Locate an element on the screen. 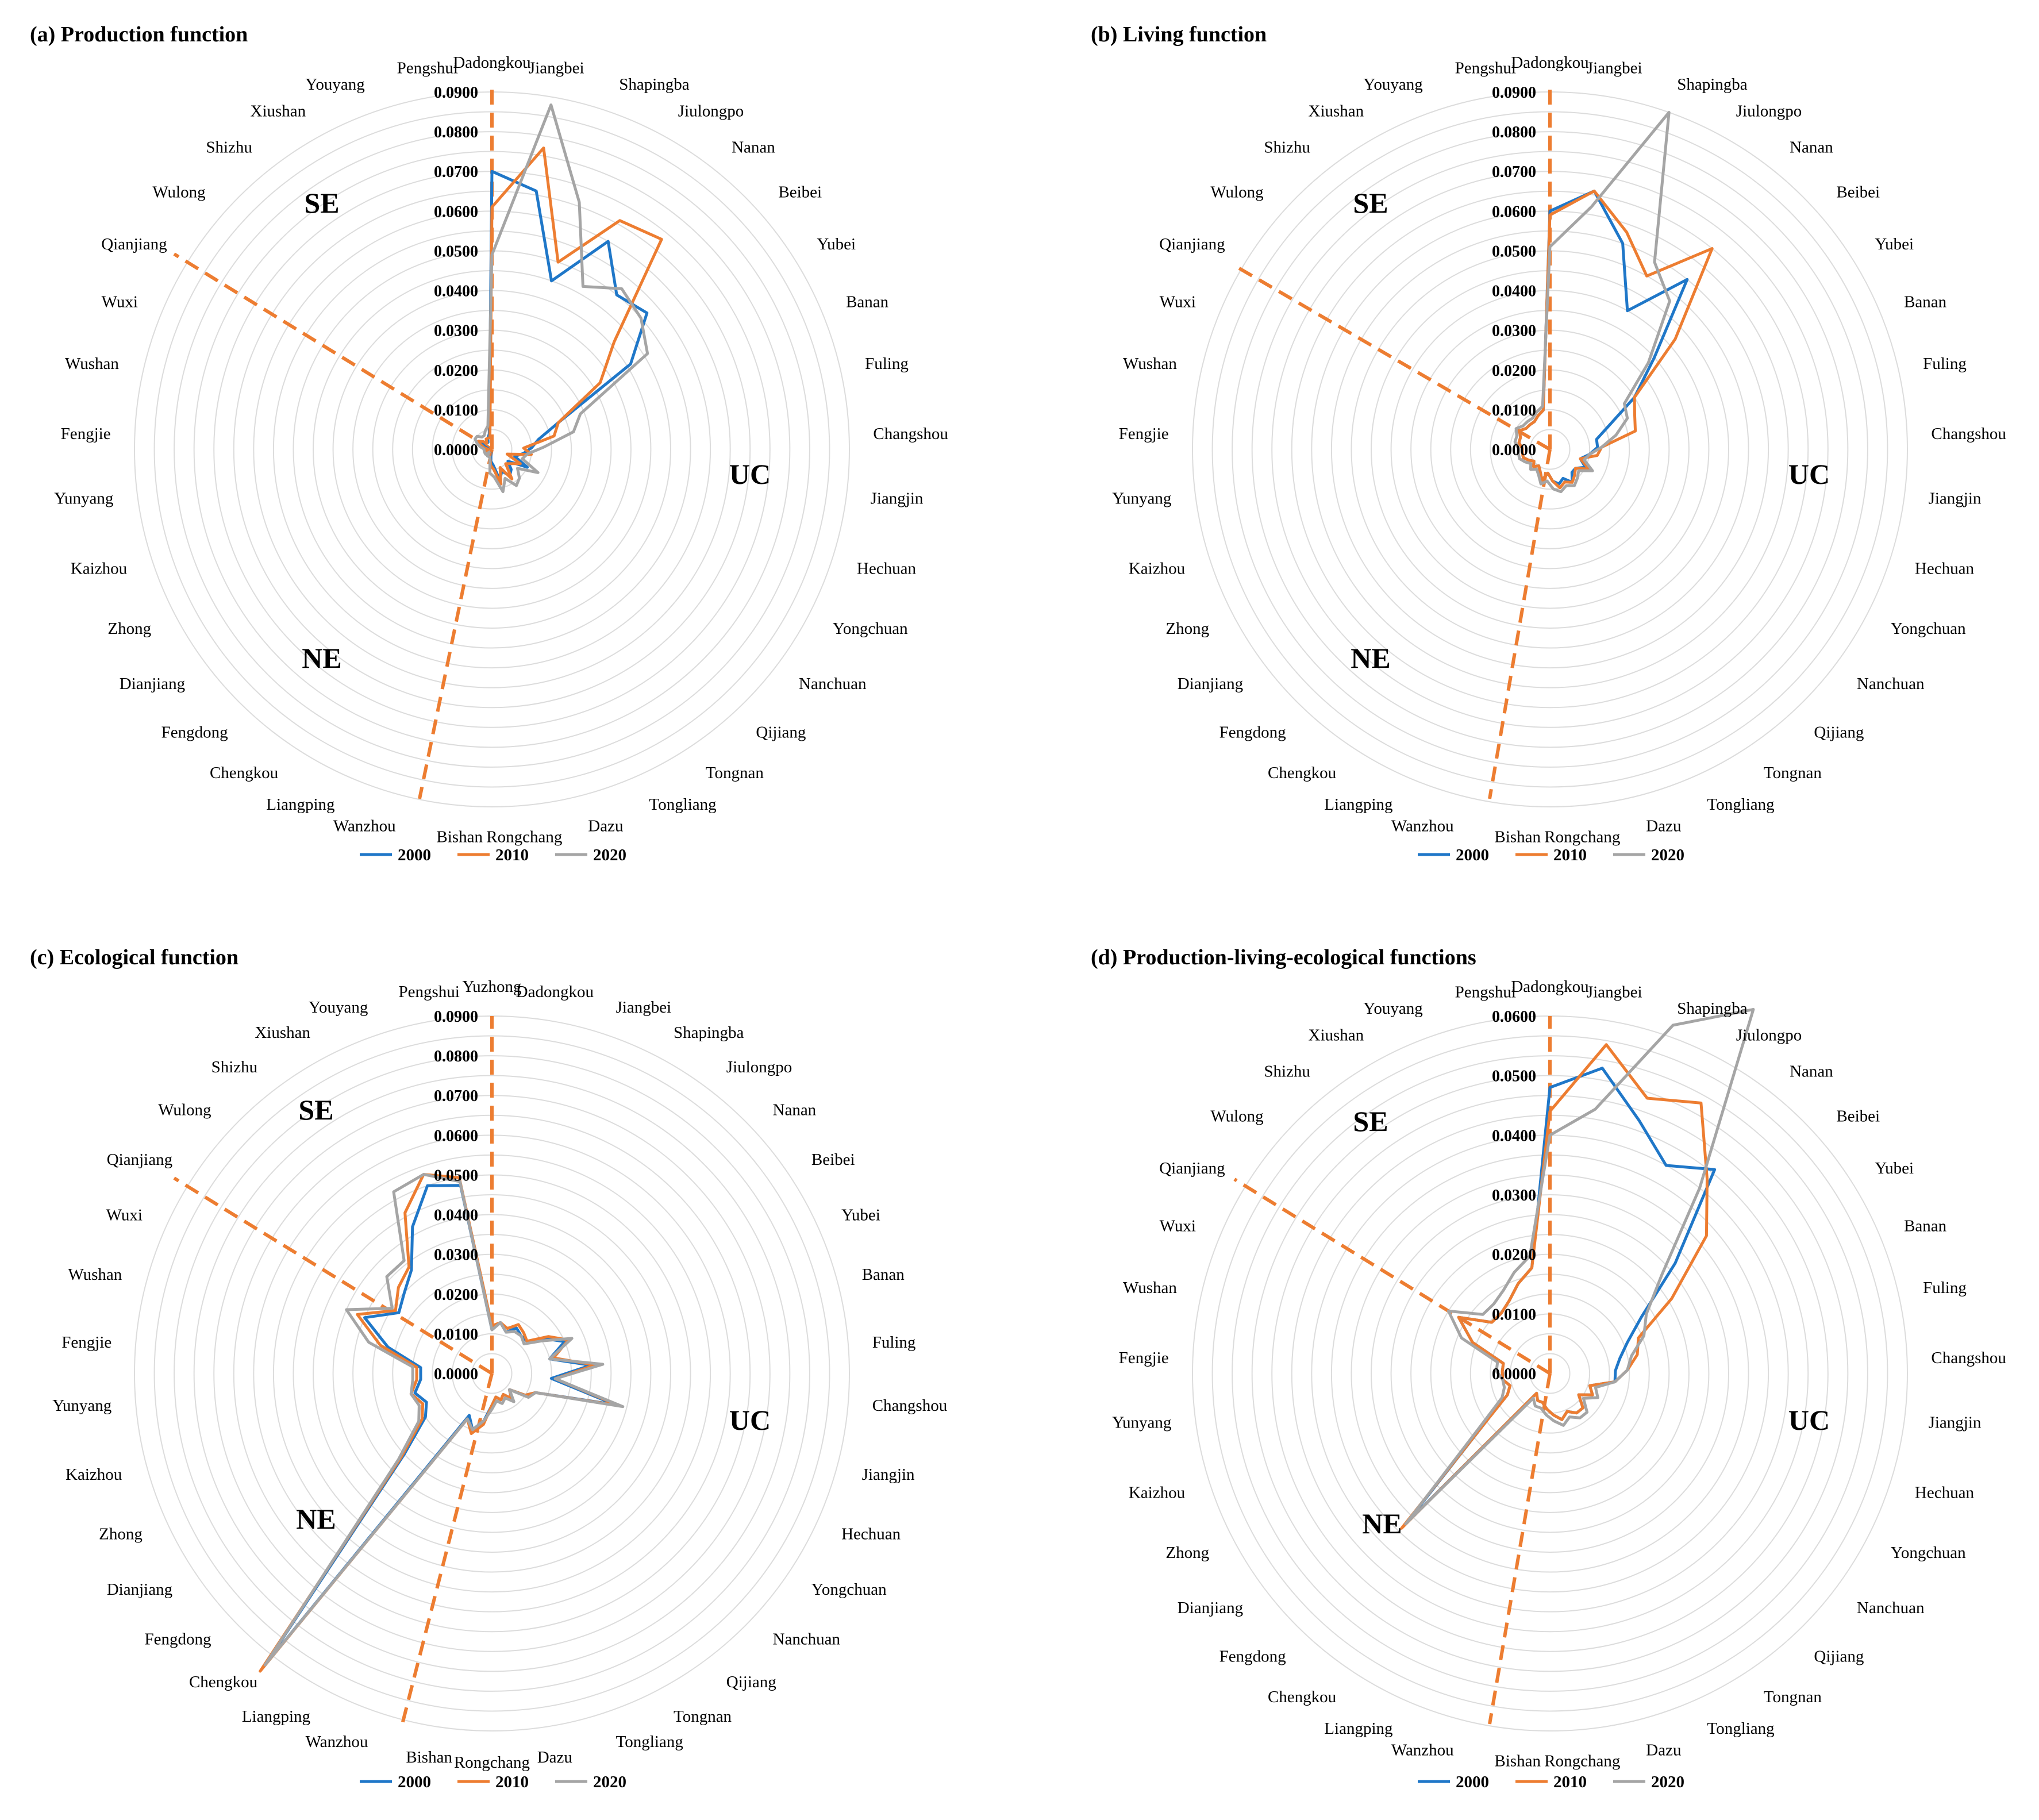 This screenshot has height=1820, width=2039. tick-label: 0.0800 is located at coordinates (456, 132).